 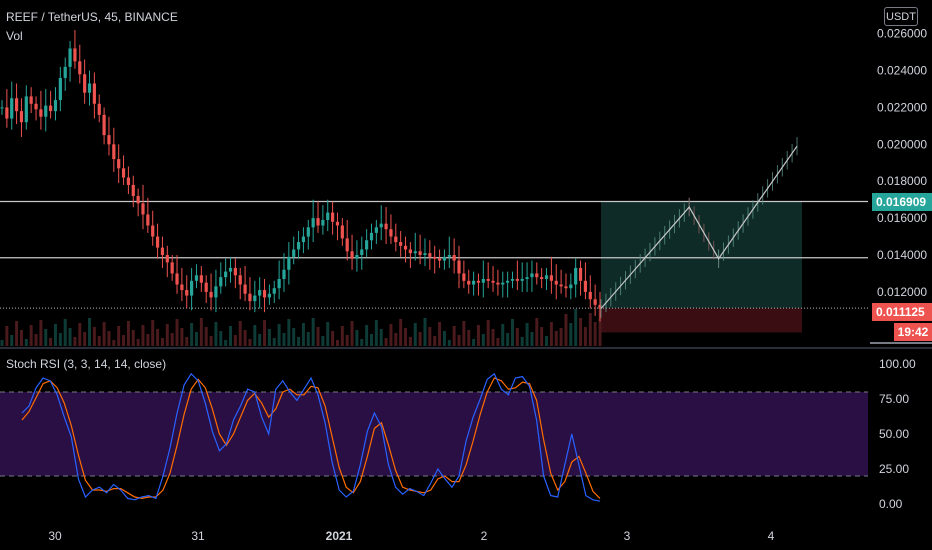 I want to click on price-tick-label: 0.014000, so click(x=902, y=255).